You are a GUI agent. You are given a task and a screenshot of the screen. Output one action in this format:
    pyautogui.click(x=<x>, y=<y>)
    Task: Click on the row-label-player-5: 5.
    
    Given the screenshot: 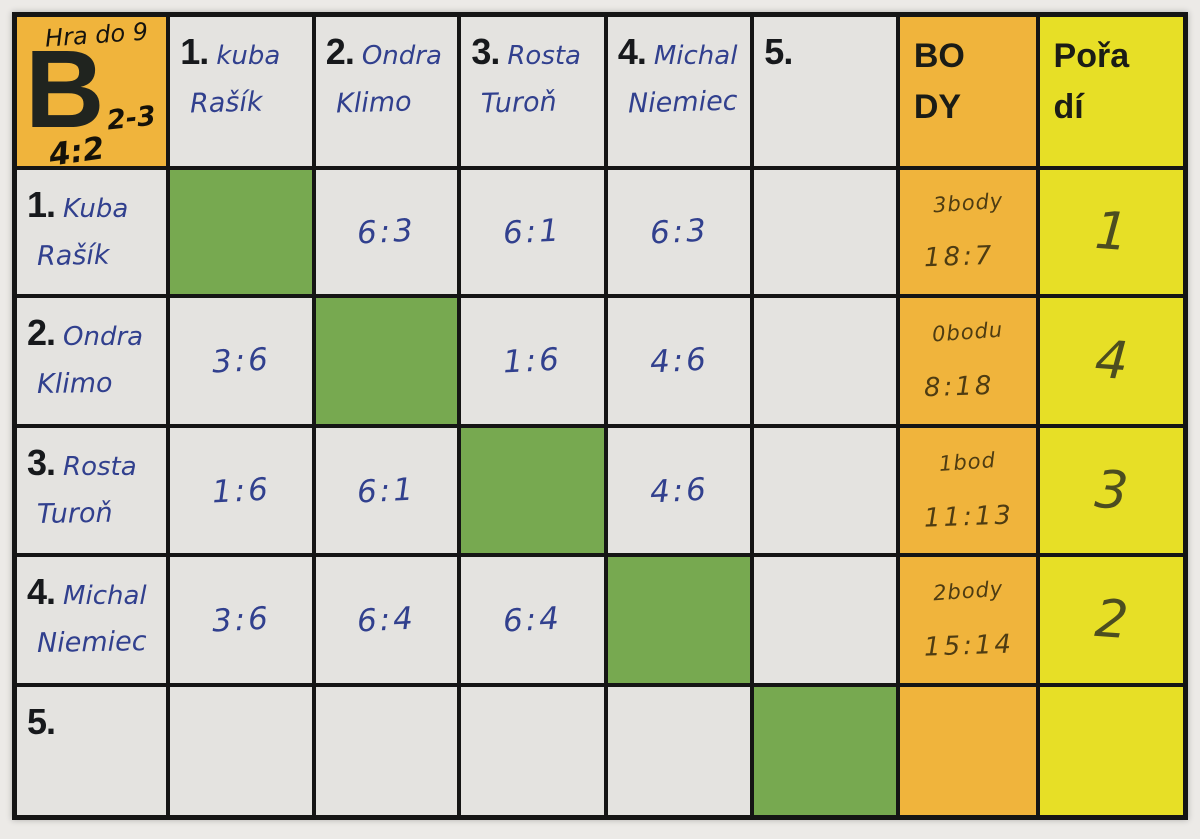 What is the action you would take?
    pyautogui.click(x=92, y=751)
    